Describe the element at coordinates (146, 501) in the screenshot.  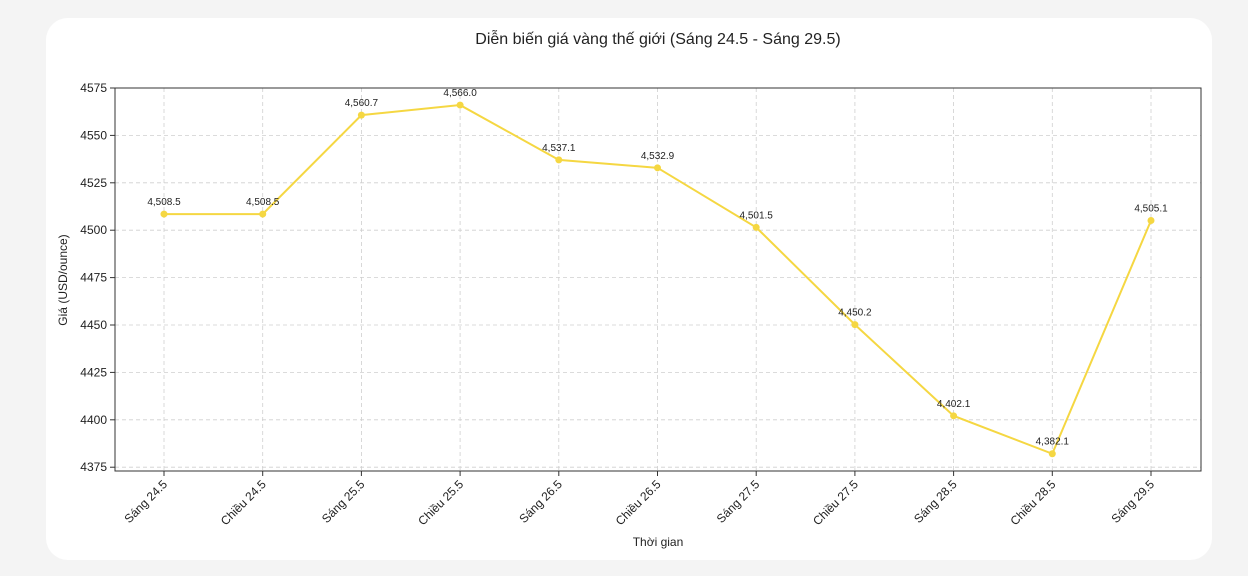
I see `x-tick-label: Sáng 24.5` at that location.